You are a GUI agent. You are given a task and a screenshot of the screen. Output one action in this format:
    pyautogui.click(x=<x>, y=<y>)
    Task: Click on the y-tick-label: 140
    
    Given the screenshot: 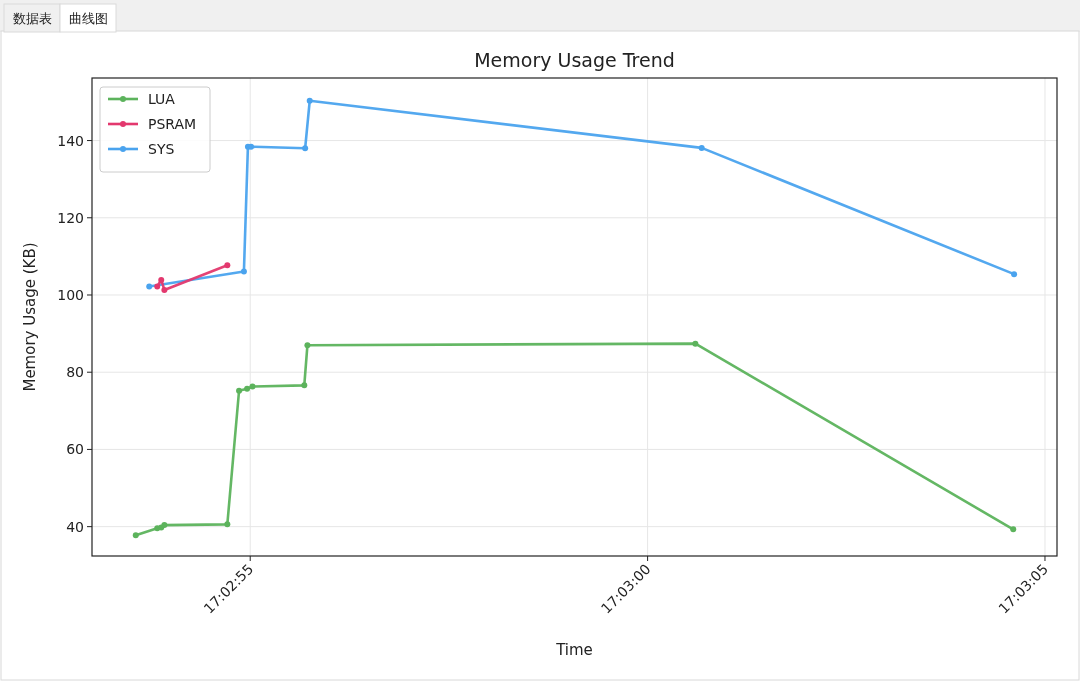 What is the action you would take?
    pyautogui.click(x=70, y=140)
    